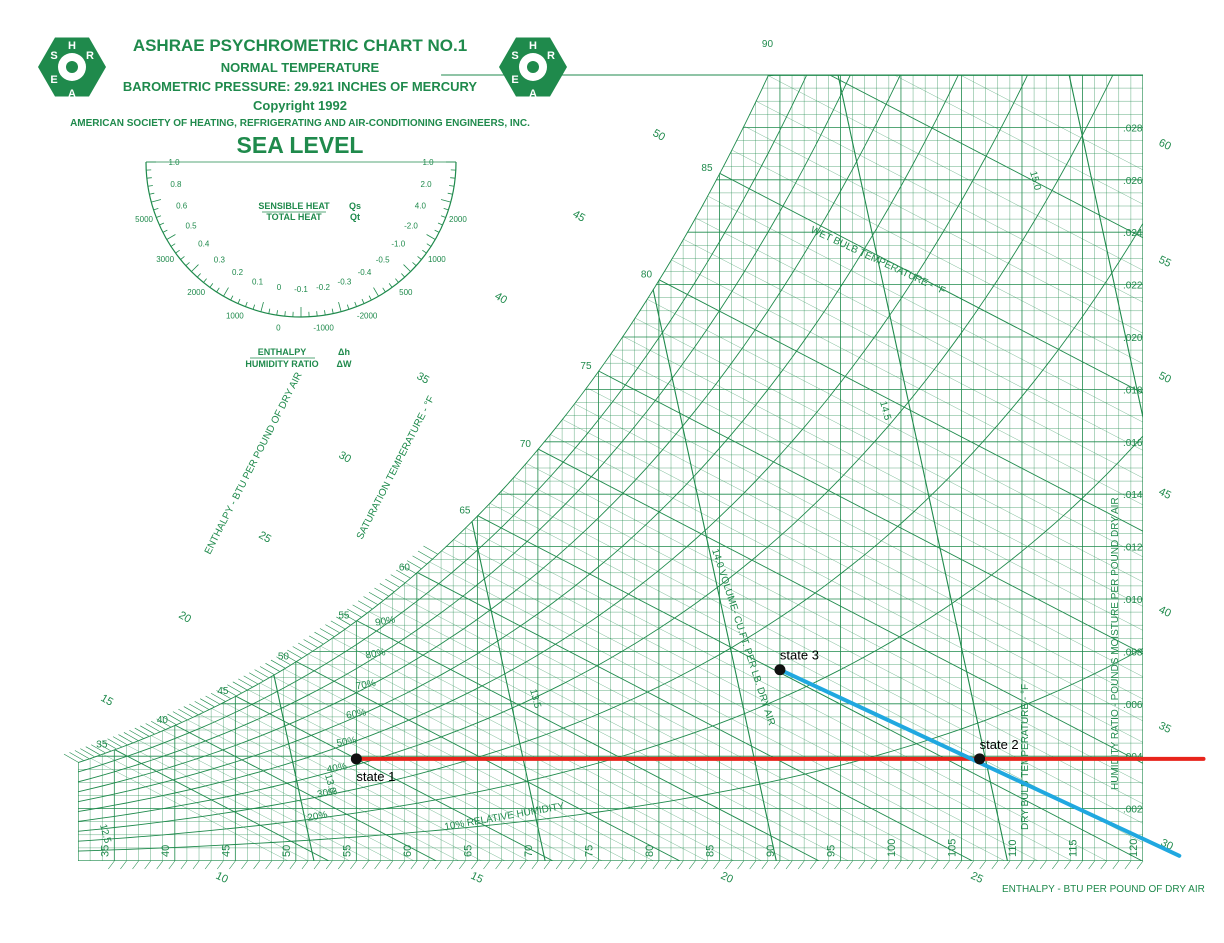 The image size is (1224, 943). I want to click on y-tick-label: .008, so click(1133, 652).